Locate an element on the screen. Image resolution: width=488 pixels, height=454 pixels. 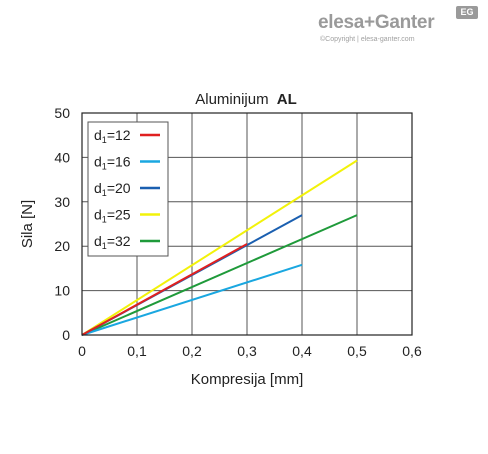
y-tick-labels: 0 10 20 30 40 50 is located at coordinates (62, 224).